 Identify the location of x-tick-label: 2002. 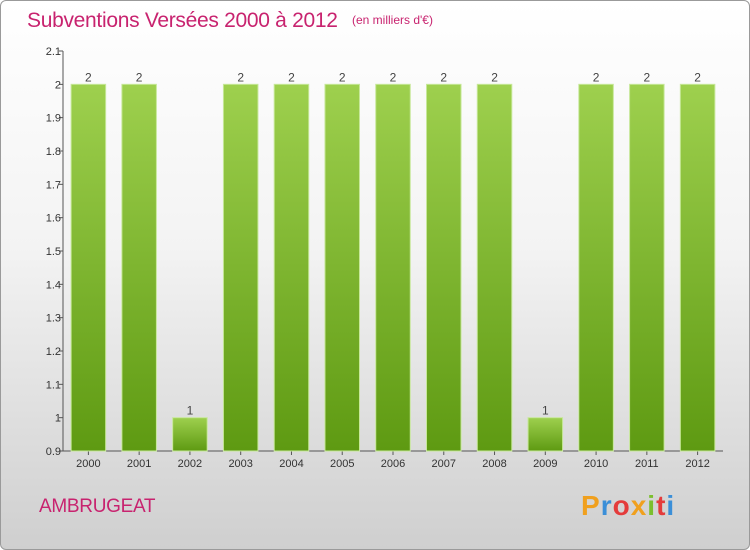
(190, 464).